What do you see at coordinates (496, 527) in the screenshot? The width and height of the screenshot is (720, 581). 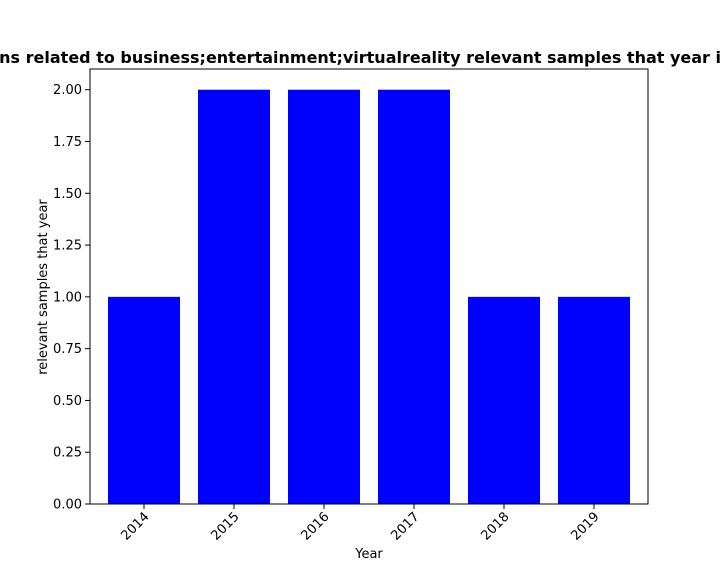 I see `x-tick-label: 2018` at bounding box center [496, 527].